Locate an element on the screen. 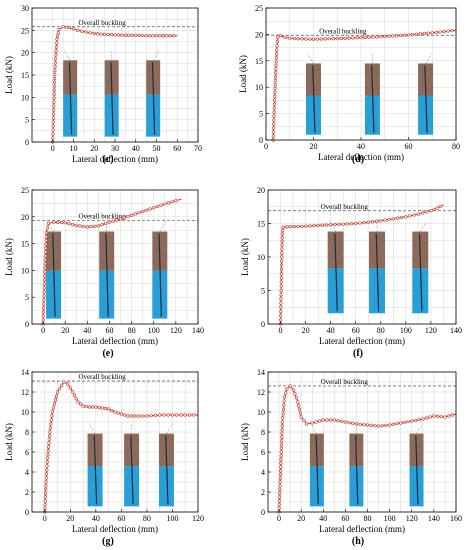 Image resolution: width=466 pixels, height=550 pixels. x-tick-label: 20 is located at coordinates (70, 518).